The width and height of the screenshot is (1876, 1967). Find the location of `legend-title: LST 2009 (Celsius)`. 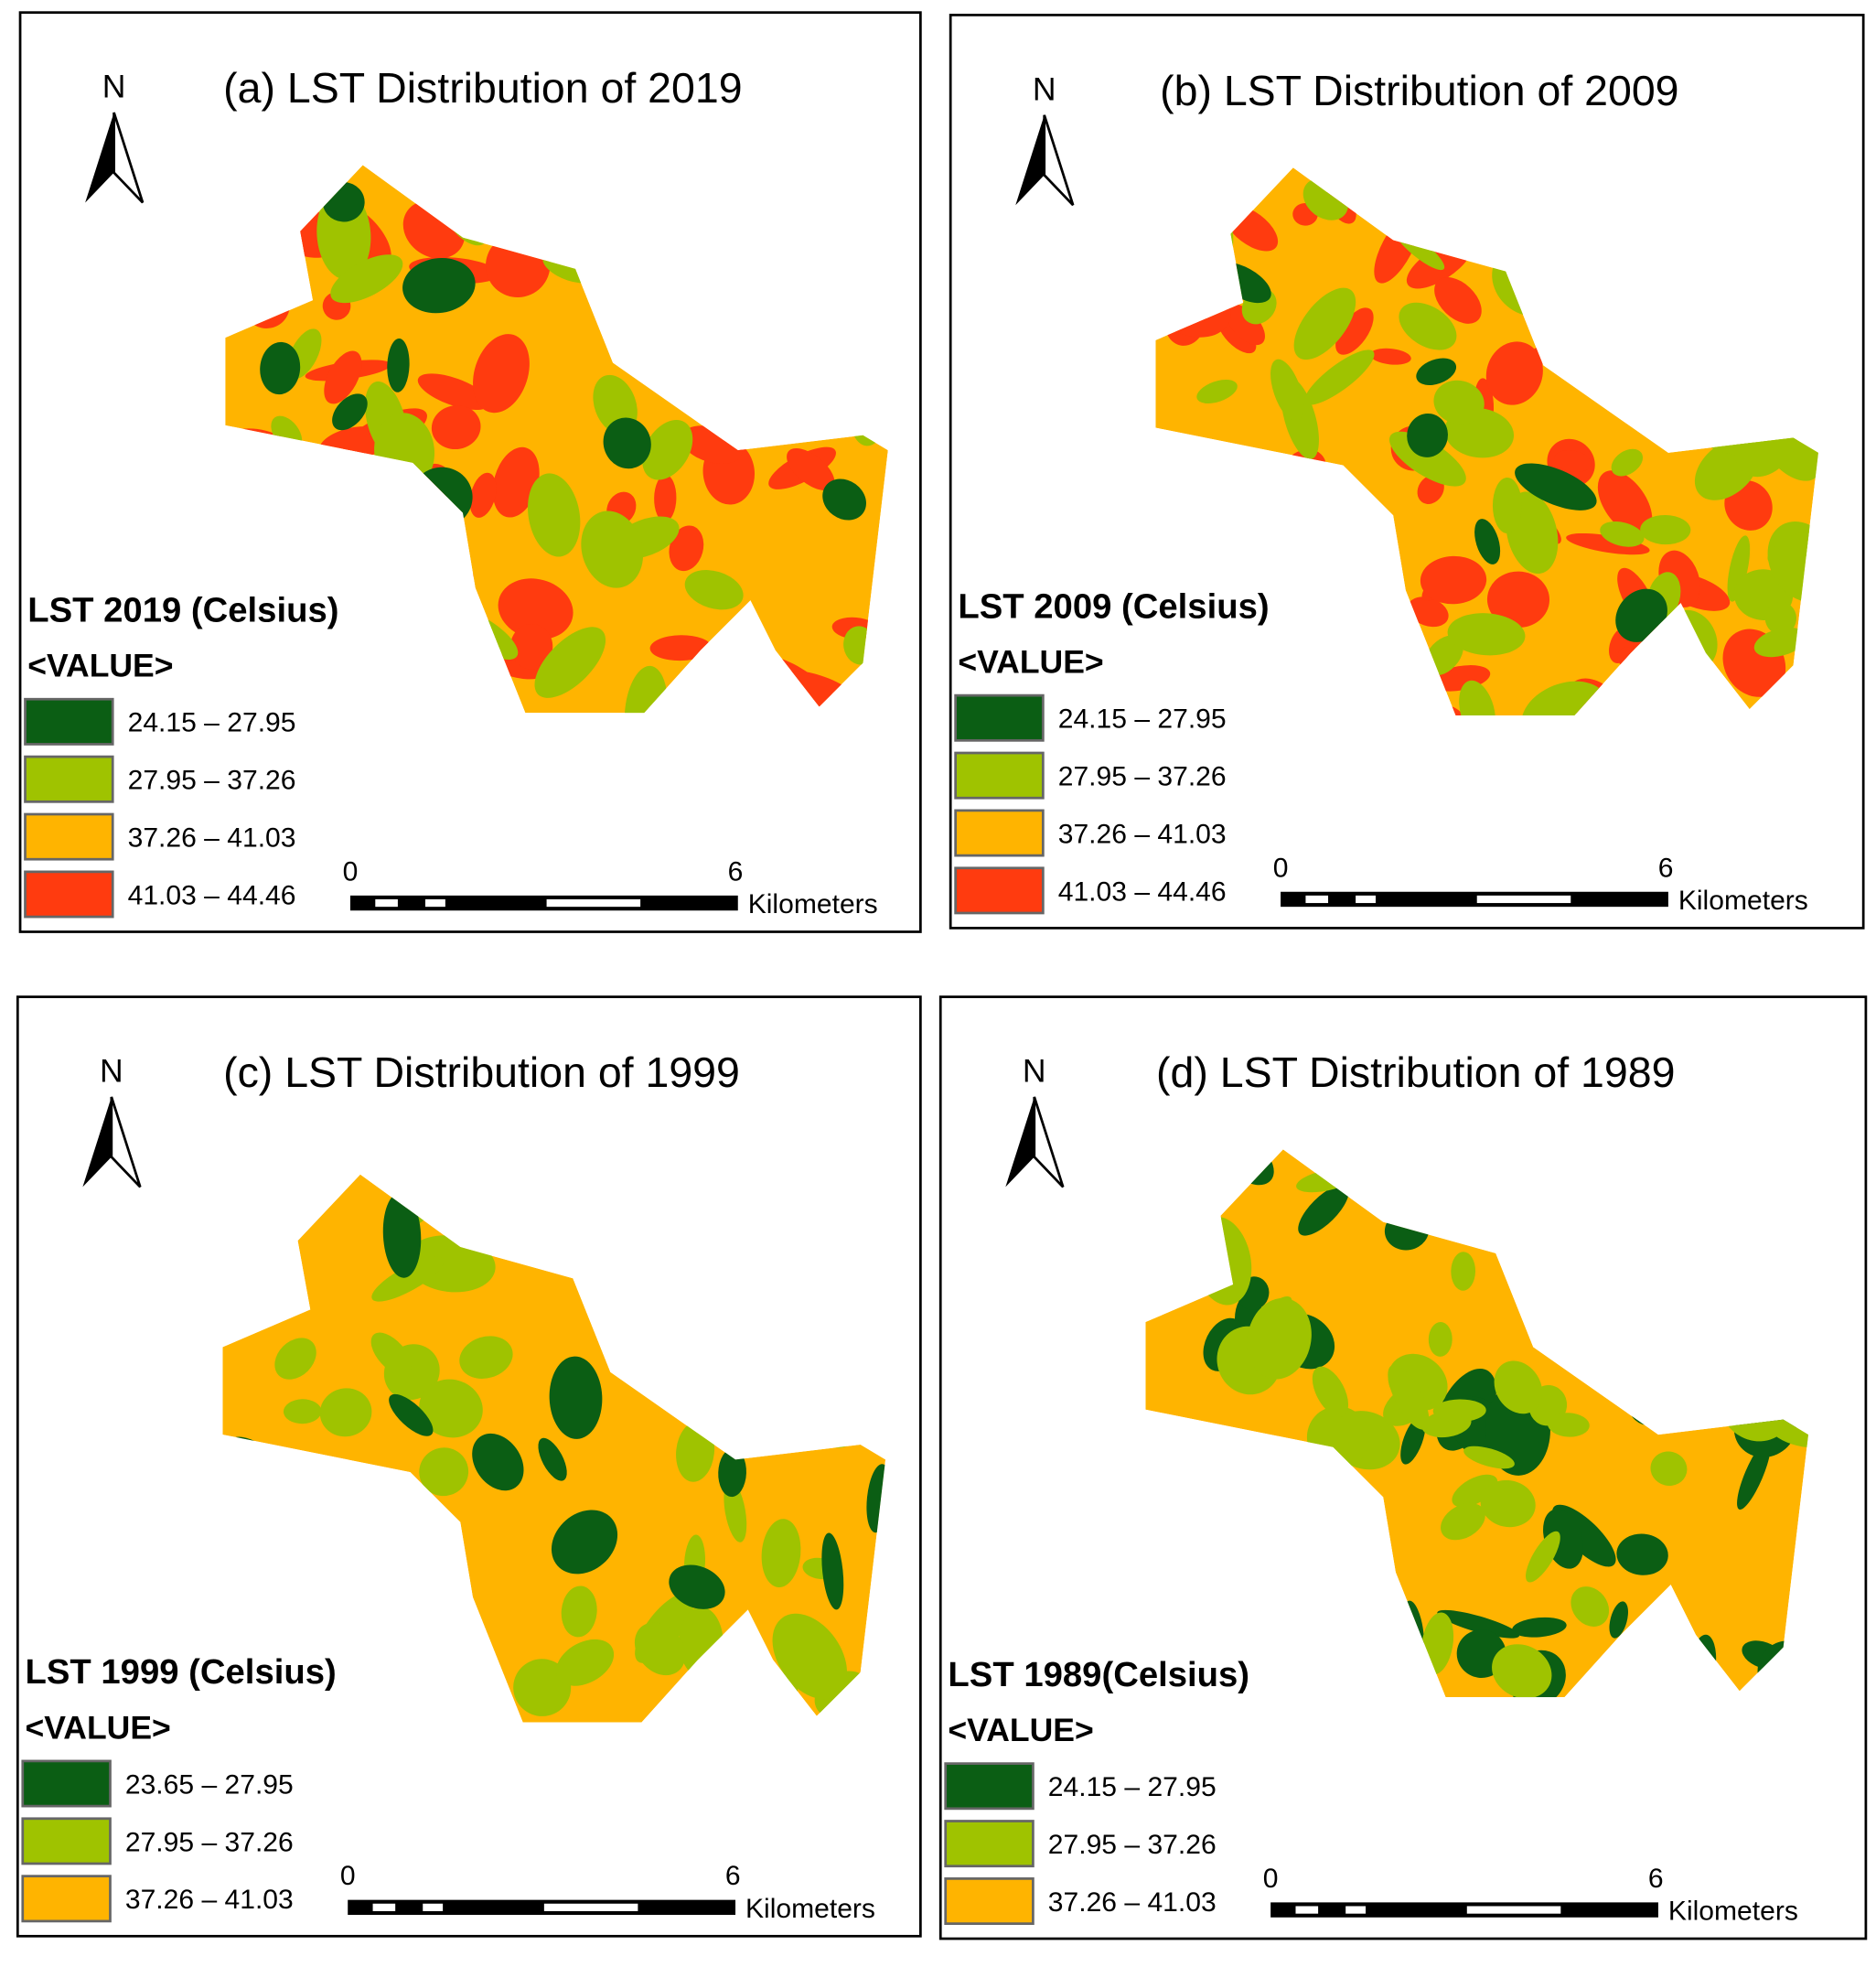

legend-title: LST 2009 (Celsius) is located at coordinates (1113, 606).